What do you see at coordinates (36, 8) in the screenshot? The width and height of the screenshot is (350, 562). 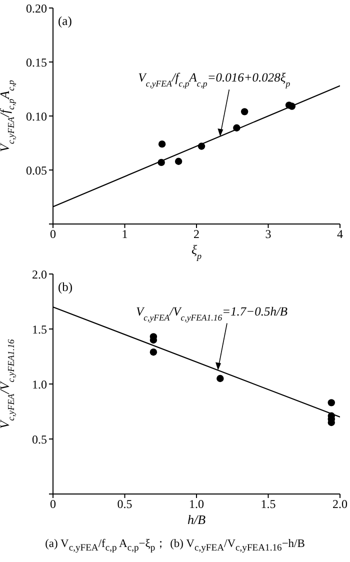 I see `y-tick-label: 0.20` at bounding box center [36, 8].